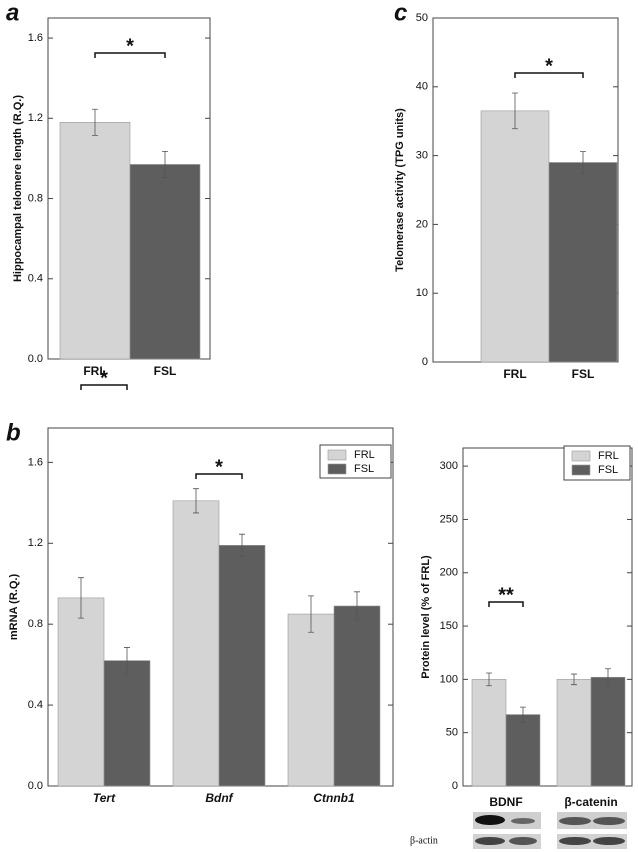  What do you see at coordinates (400, 13) in the screenshot?
I see `panel-label: c` at bounding box center [400, 13].